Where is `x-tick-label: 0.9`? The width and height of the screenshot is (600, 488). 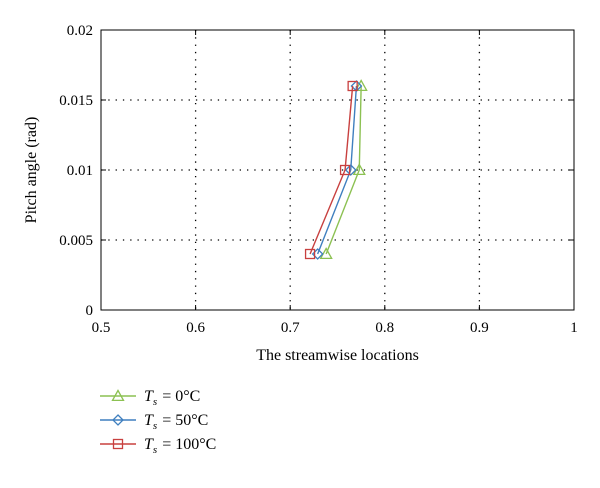 x-tick-label: 0.9 is located at coordinates (479, 328).